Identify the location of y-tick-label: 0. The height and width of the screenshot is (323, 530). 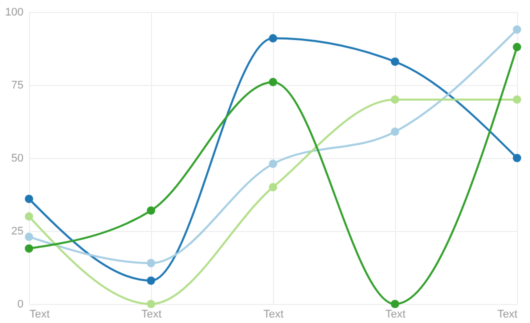
(20, 304).